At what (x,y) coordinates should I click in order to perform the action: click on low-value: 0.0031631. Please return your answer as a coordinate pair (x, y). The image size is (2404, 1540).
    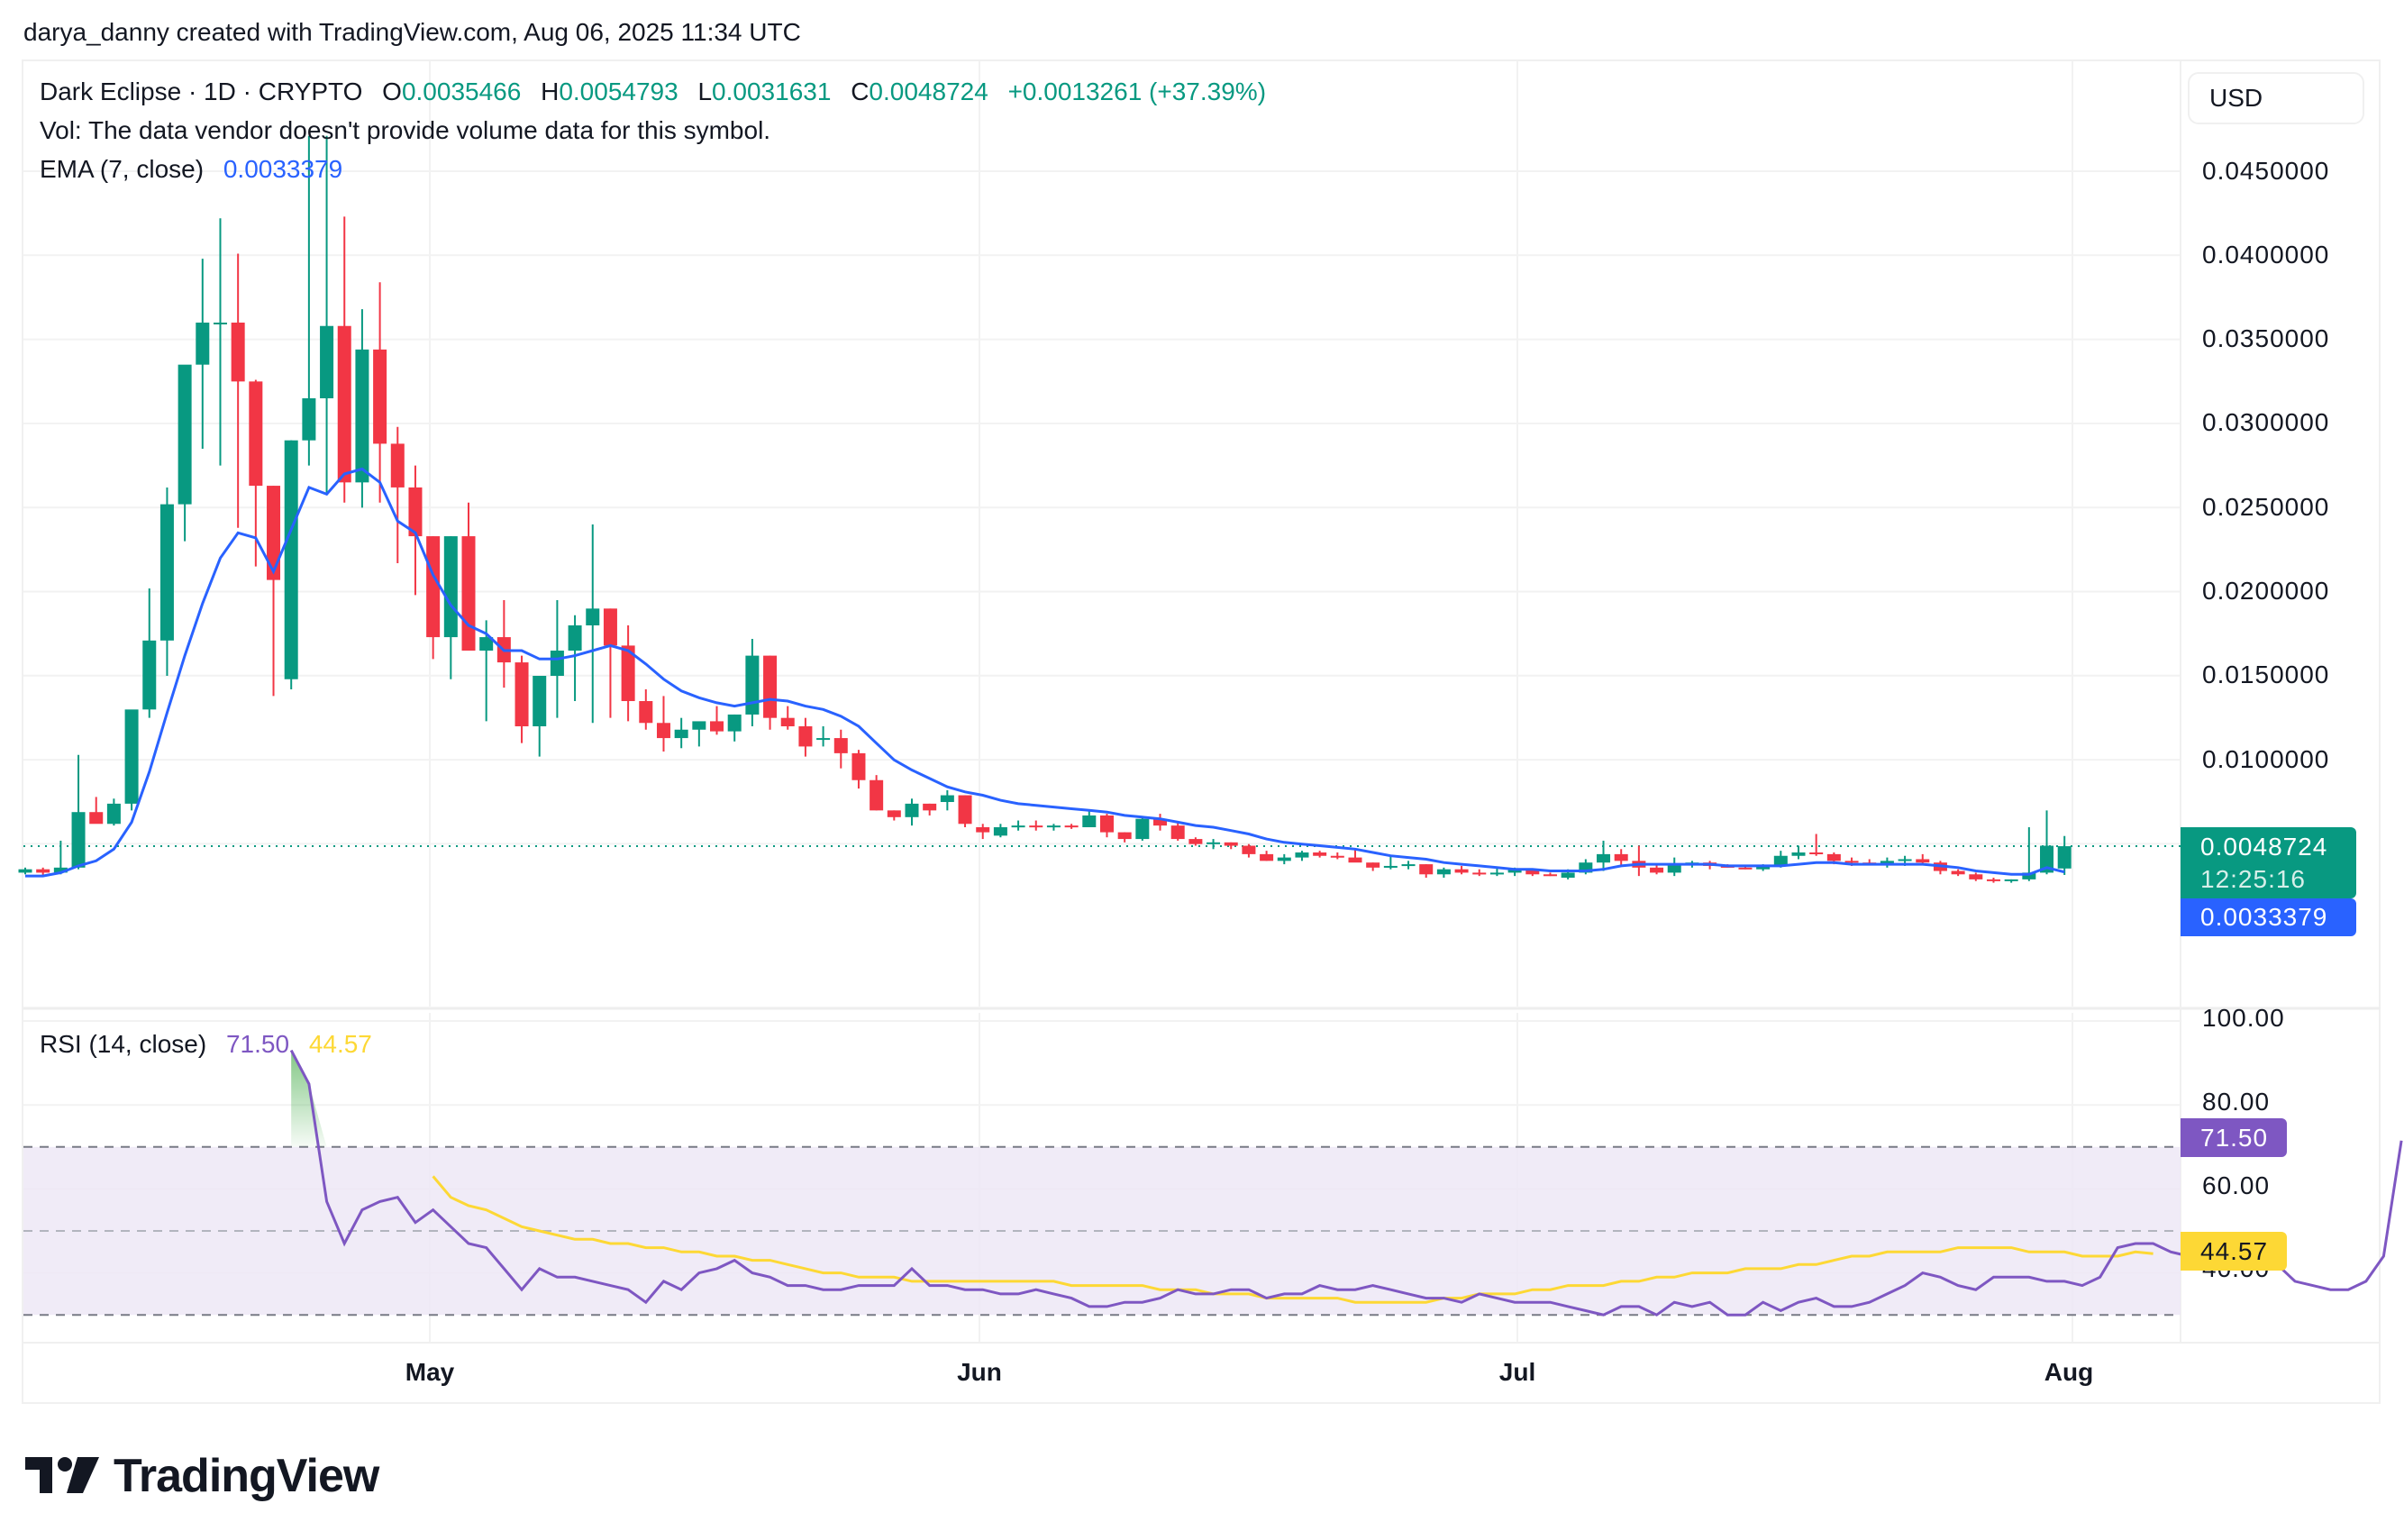
    Looking at the image, I should click on (772, 91).